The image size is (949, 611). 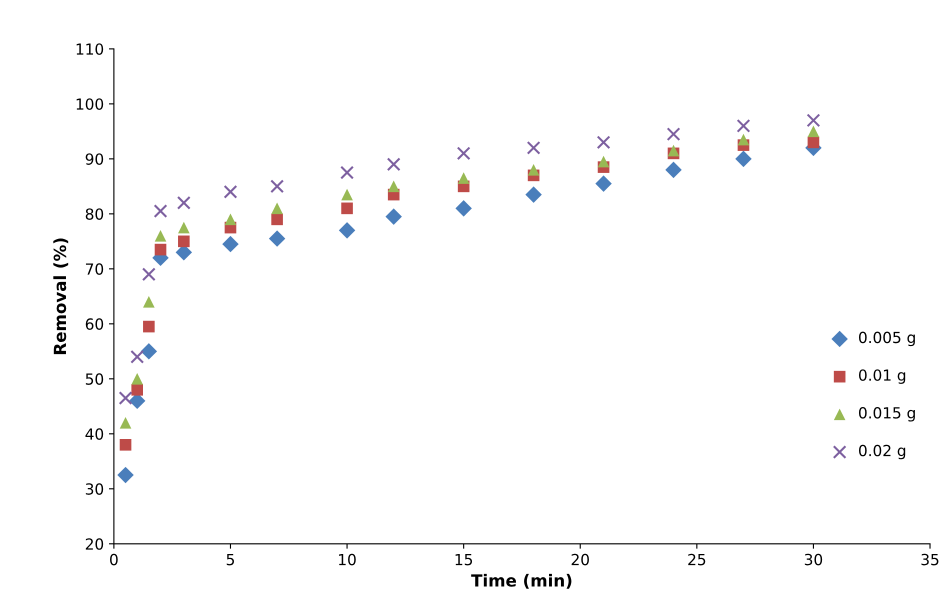 I want to click on y-tick-label: 60, so click(x=95, y=324).